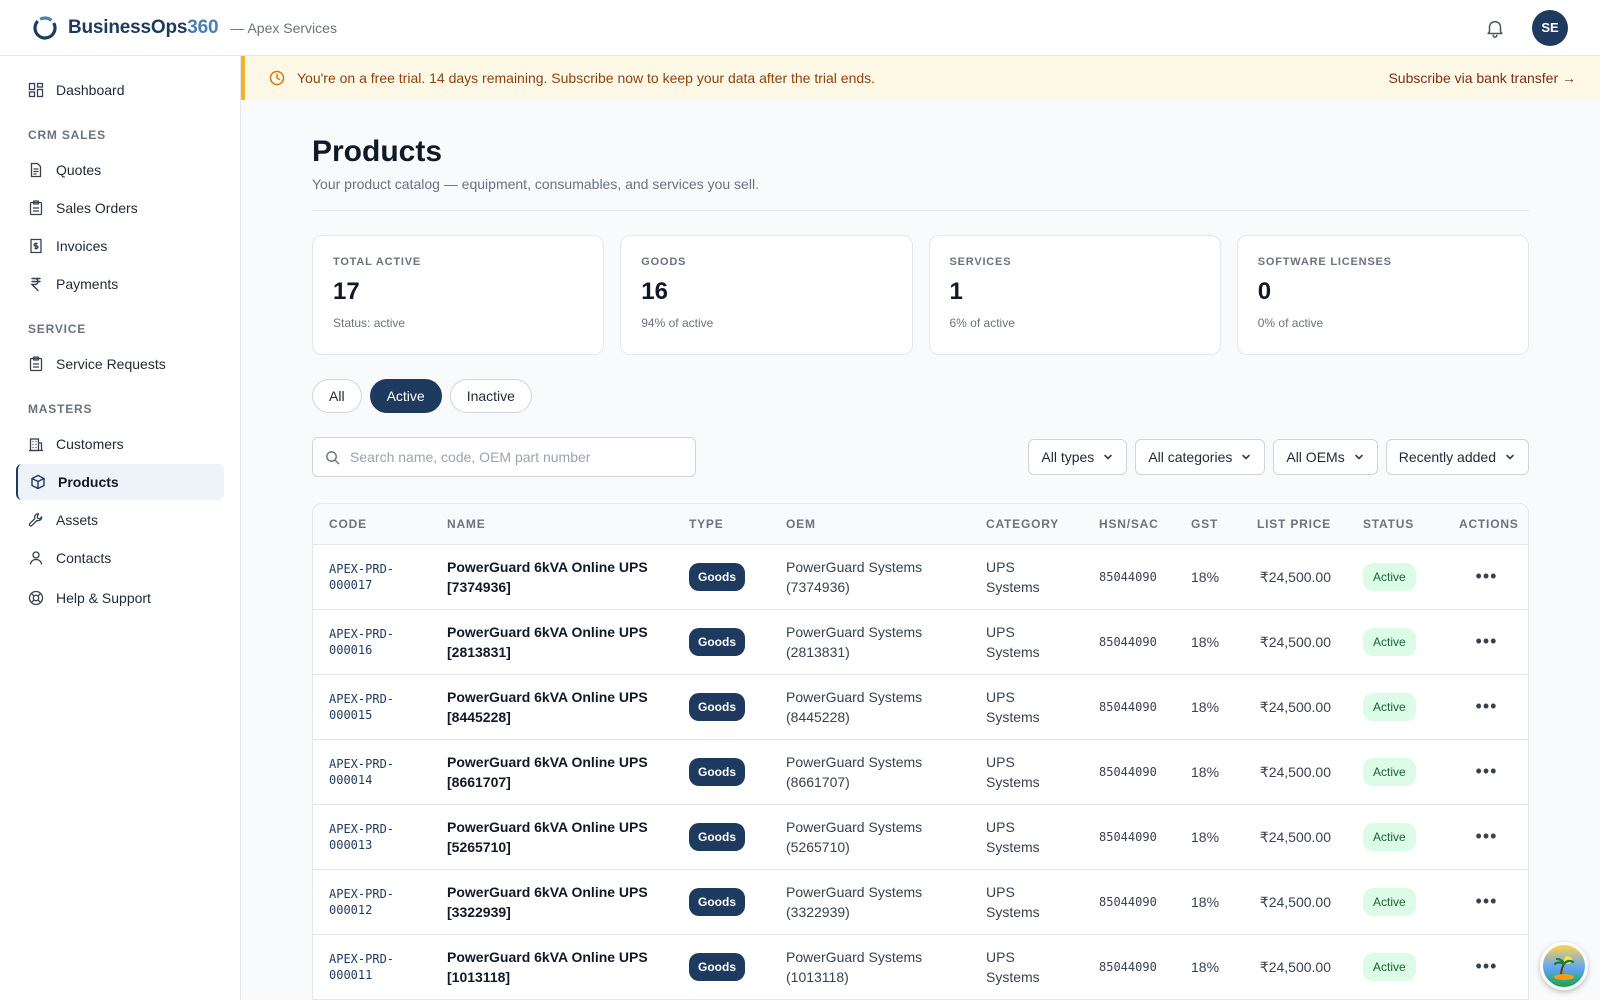 The width and height of the screenshot is (1600, 1000). What do you see at coordinates (120, 208) in the screenshot?
I see `sidebar-item-sales-orders: Sales Orders` at bounding box center [120, 208].